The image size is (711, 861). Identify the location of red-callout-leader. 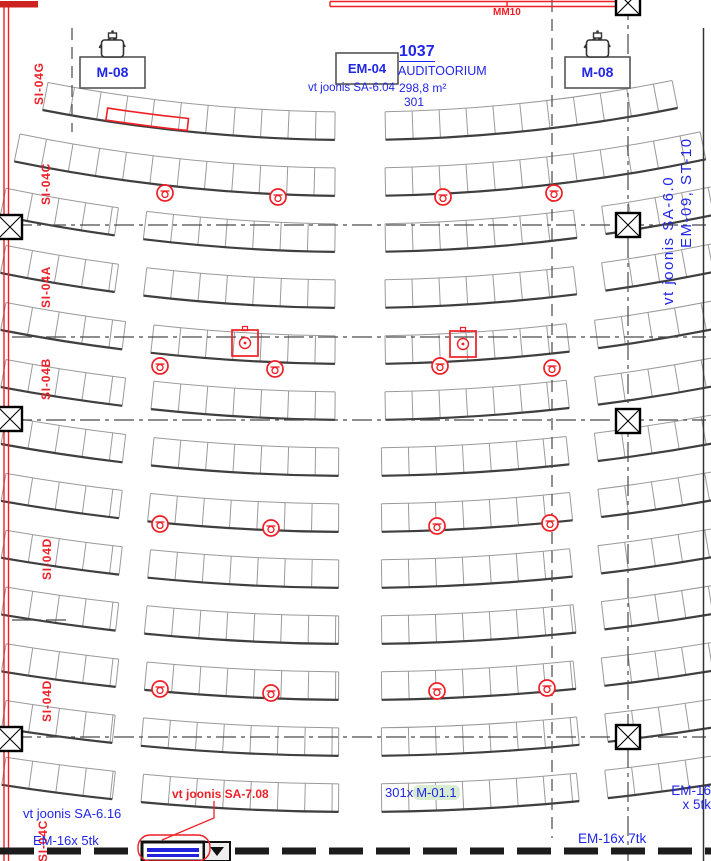
(188, 821).